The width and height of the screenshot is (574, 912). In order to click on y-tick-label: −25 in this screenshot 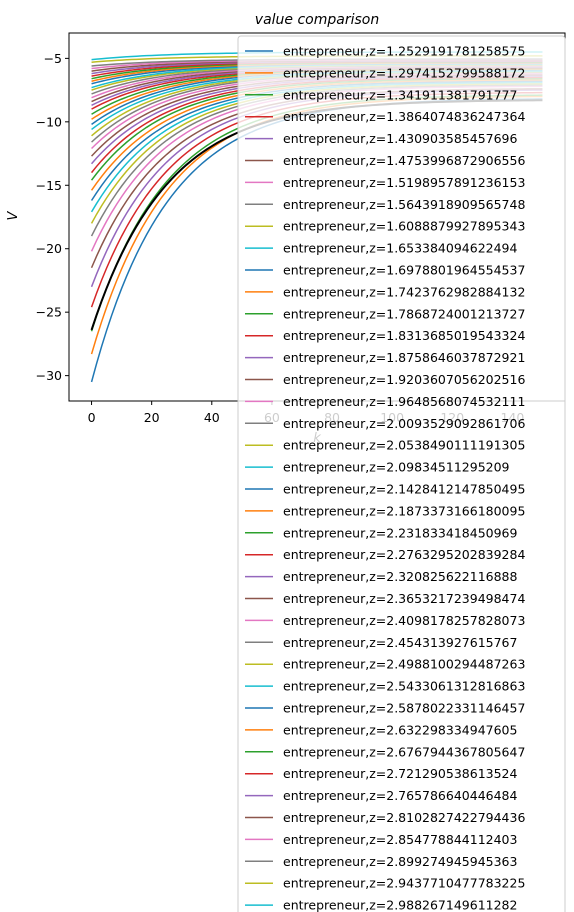, I will do `click(49, 312)`.